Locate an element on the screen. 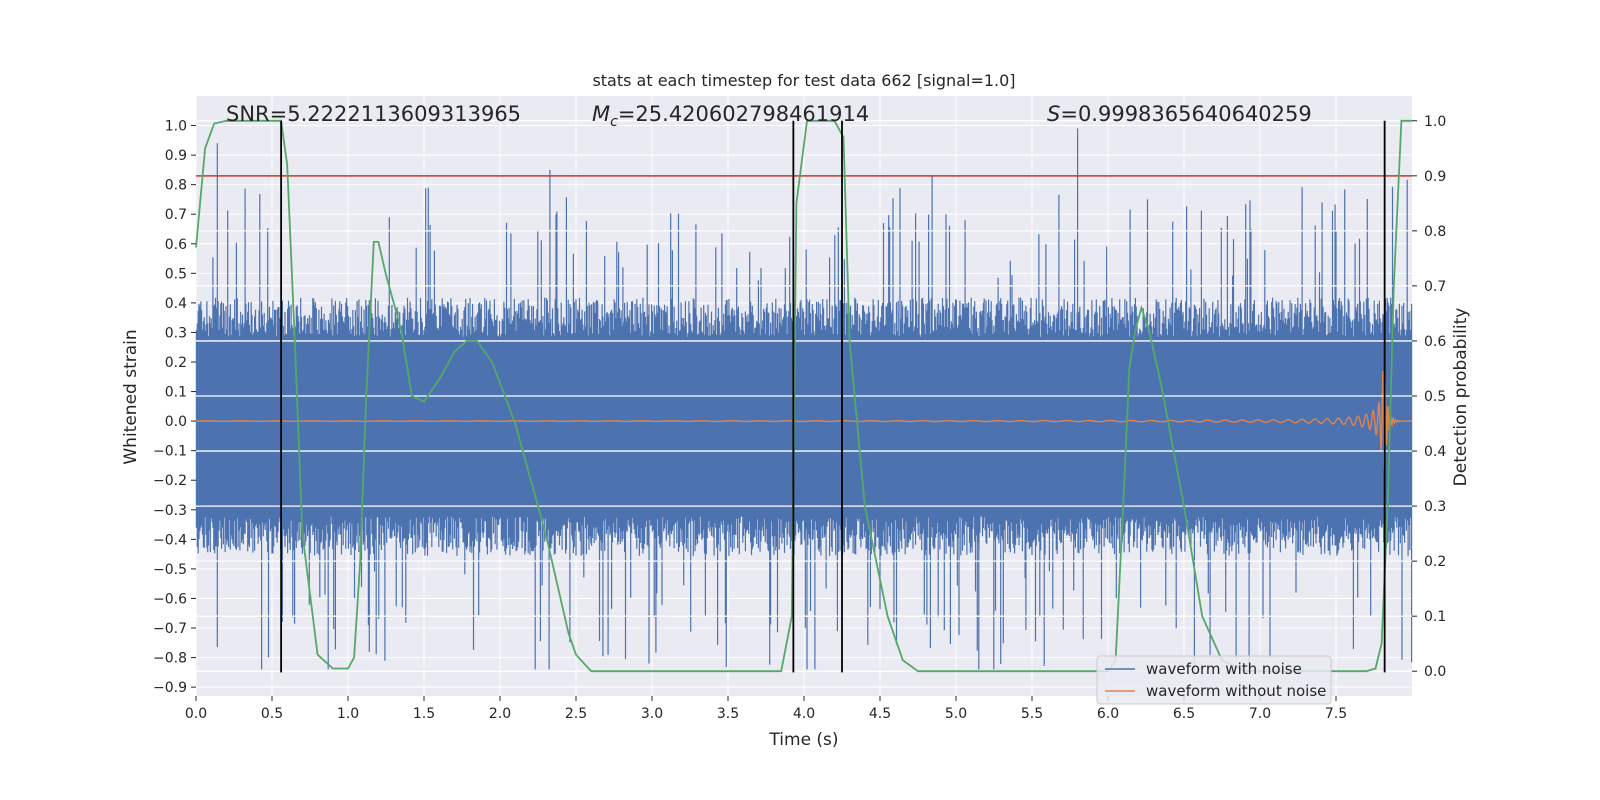  y-tick-label: 0.0 is located at coordinates (176, 422).